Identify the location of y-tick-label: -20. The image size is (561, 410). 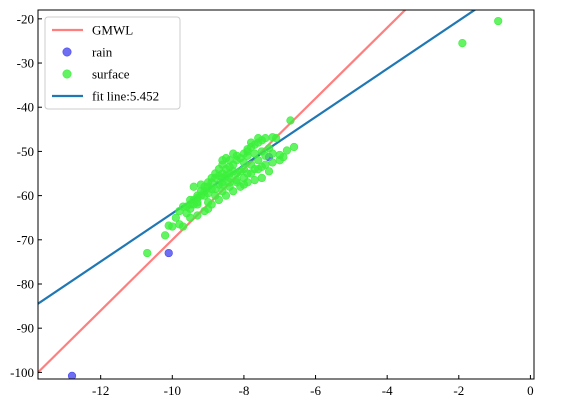
(25, 18).